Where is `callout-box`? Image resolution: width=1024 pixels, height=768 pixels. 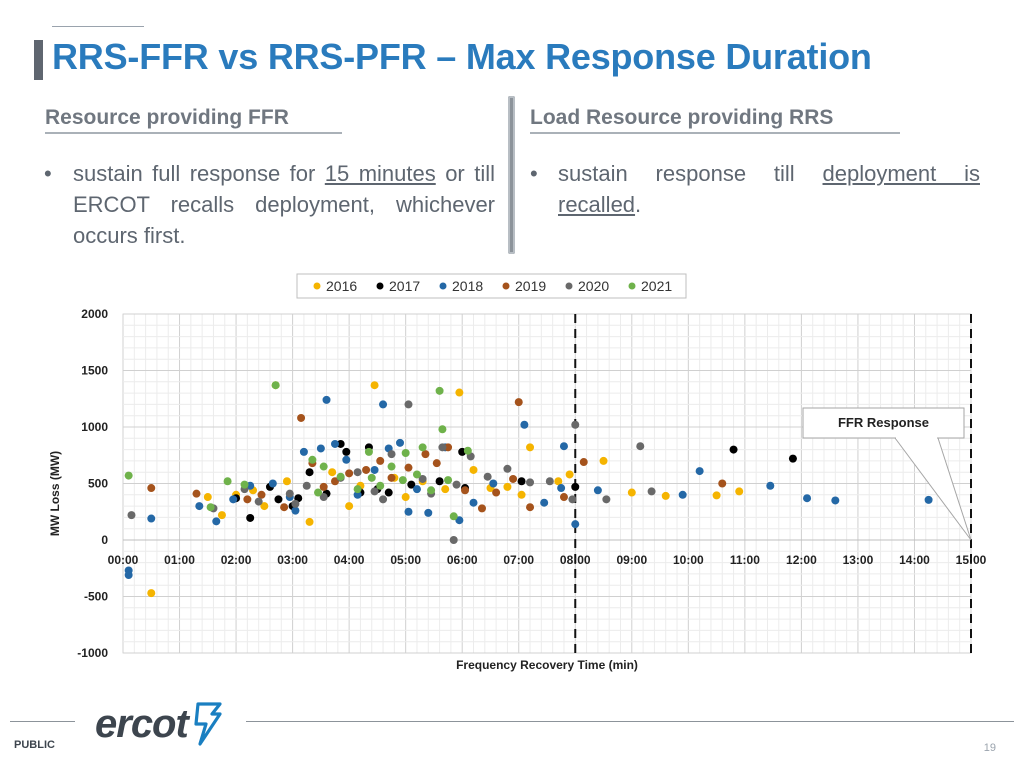
callout-box is located at coordinates (883, 423).